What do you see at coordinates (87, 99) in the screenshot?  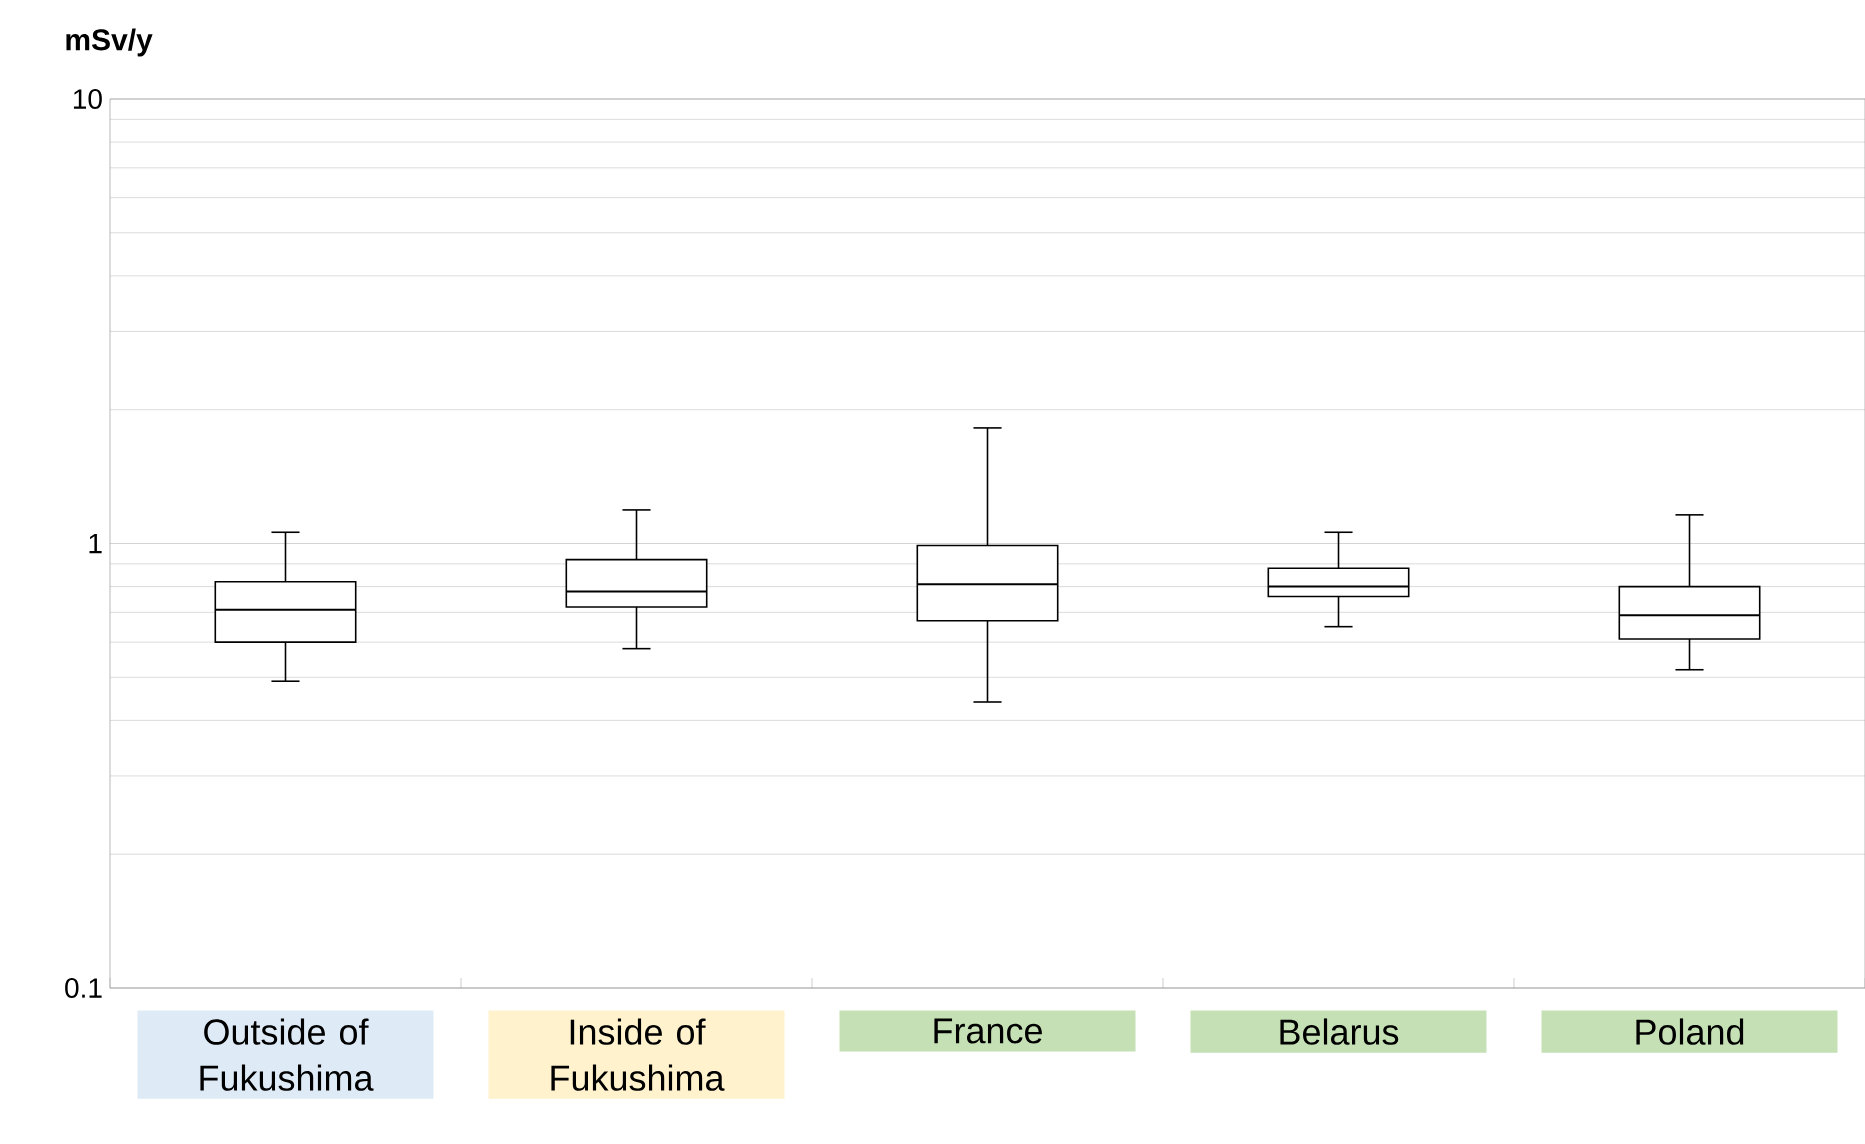 I see `y-tick-label: 10` at bounding box center [87, 99].